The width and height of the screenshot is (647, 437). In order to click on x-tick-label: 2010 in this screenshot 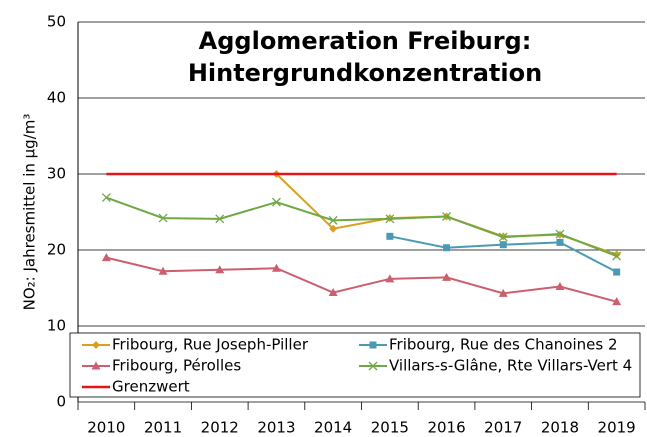, I will do `click(106, 428)`.